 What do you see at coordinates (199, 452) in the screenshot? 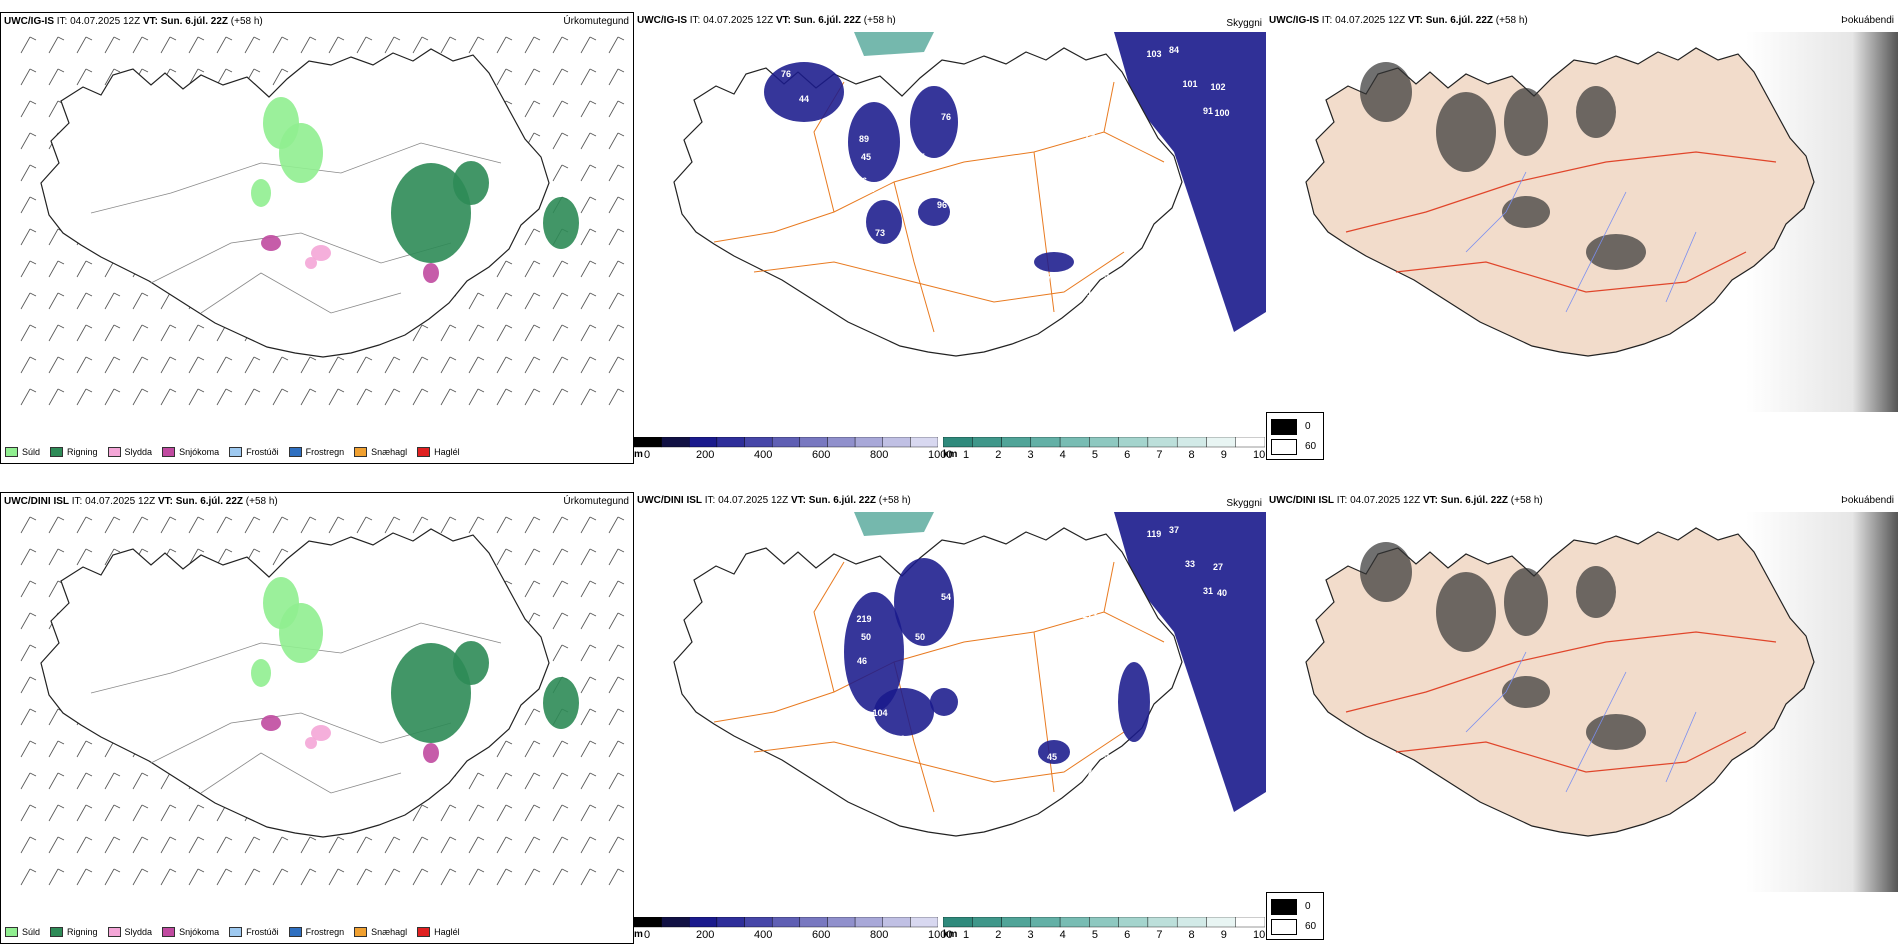
I see `legend-label: Snjókoma` at bounding box center [199, 452].